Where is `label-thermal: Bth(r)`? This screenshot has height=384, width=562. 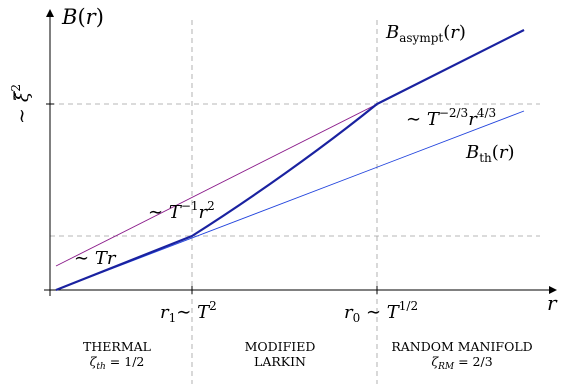
label-thermal: Bth(r) is located at coordinates (489, 153).